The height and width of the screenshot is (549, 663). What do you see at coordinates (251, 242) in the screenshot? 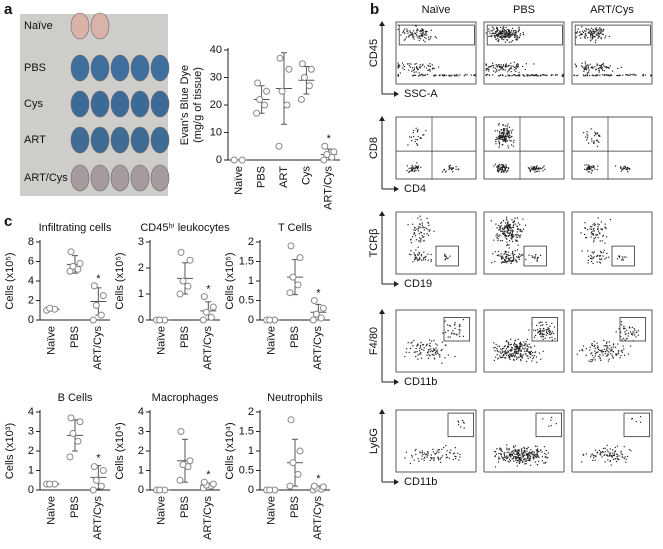
I see `y-tick-label: 2` at bounding box center [251, 242].